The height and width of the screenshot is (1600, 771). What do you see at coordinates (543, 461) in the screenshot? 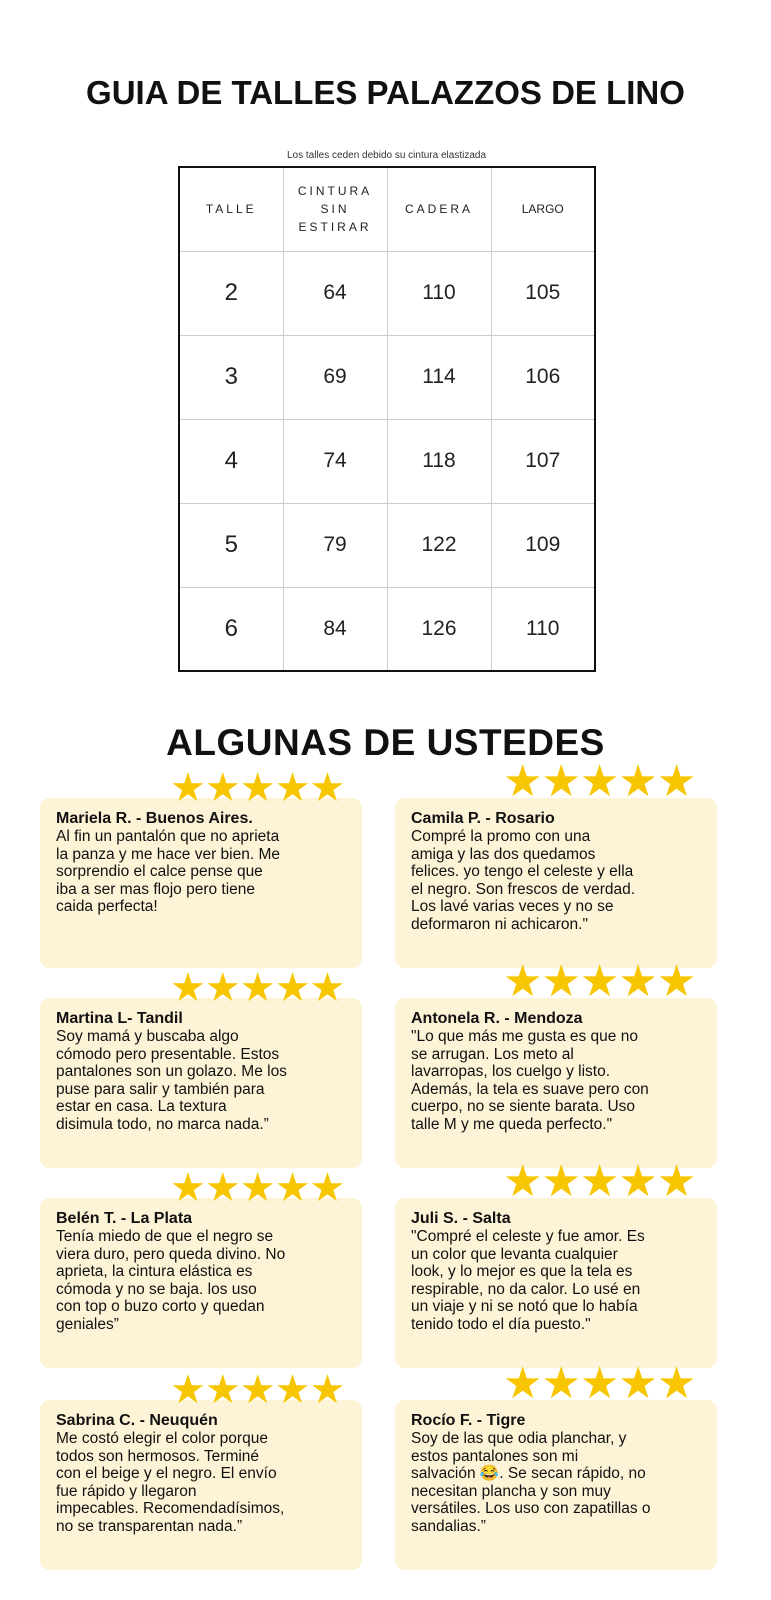
I see `table-cell: 107` at bounding box center [543, 461].